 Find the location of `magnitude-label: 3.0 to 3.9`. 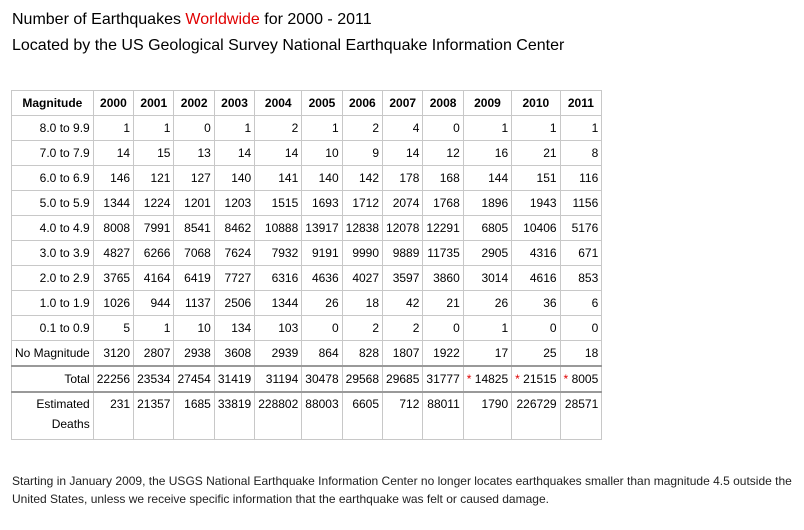

magnitude-label: 3.0 to 3.9 is located at coordinates (52, 253).